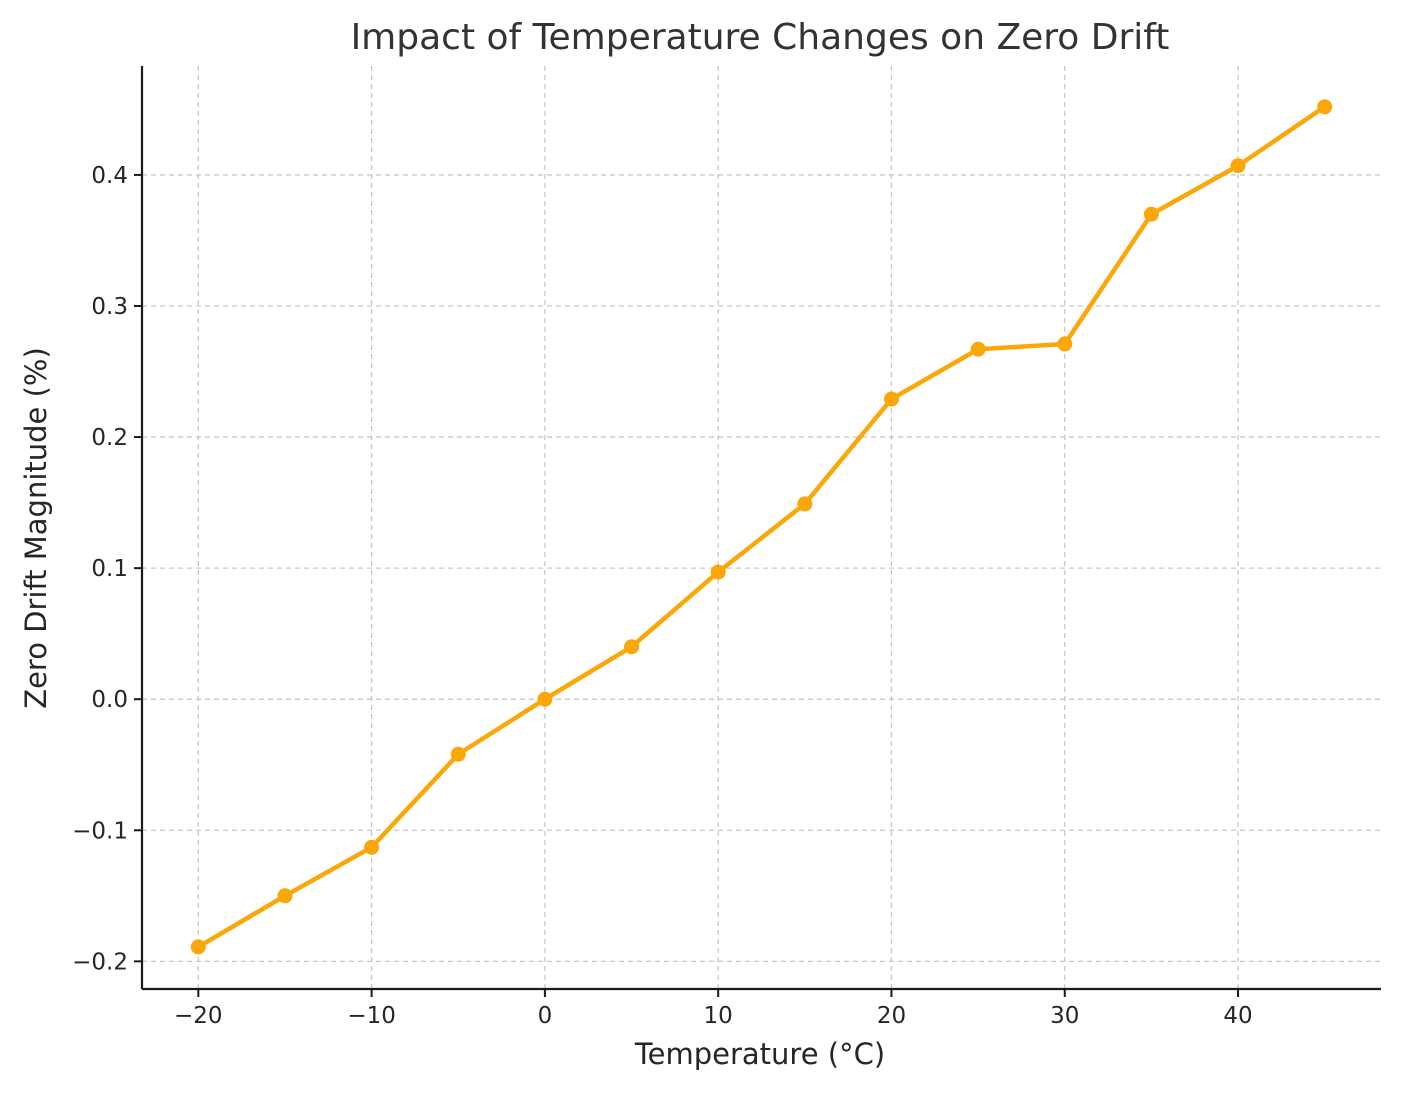  I want to click on x-tick-label: 20, so click(891, 1016).